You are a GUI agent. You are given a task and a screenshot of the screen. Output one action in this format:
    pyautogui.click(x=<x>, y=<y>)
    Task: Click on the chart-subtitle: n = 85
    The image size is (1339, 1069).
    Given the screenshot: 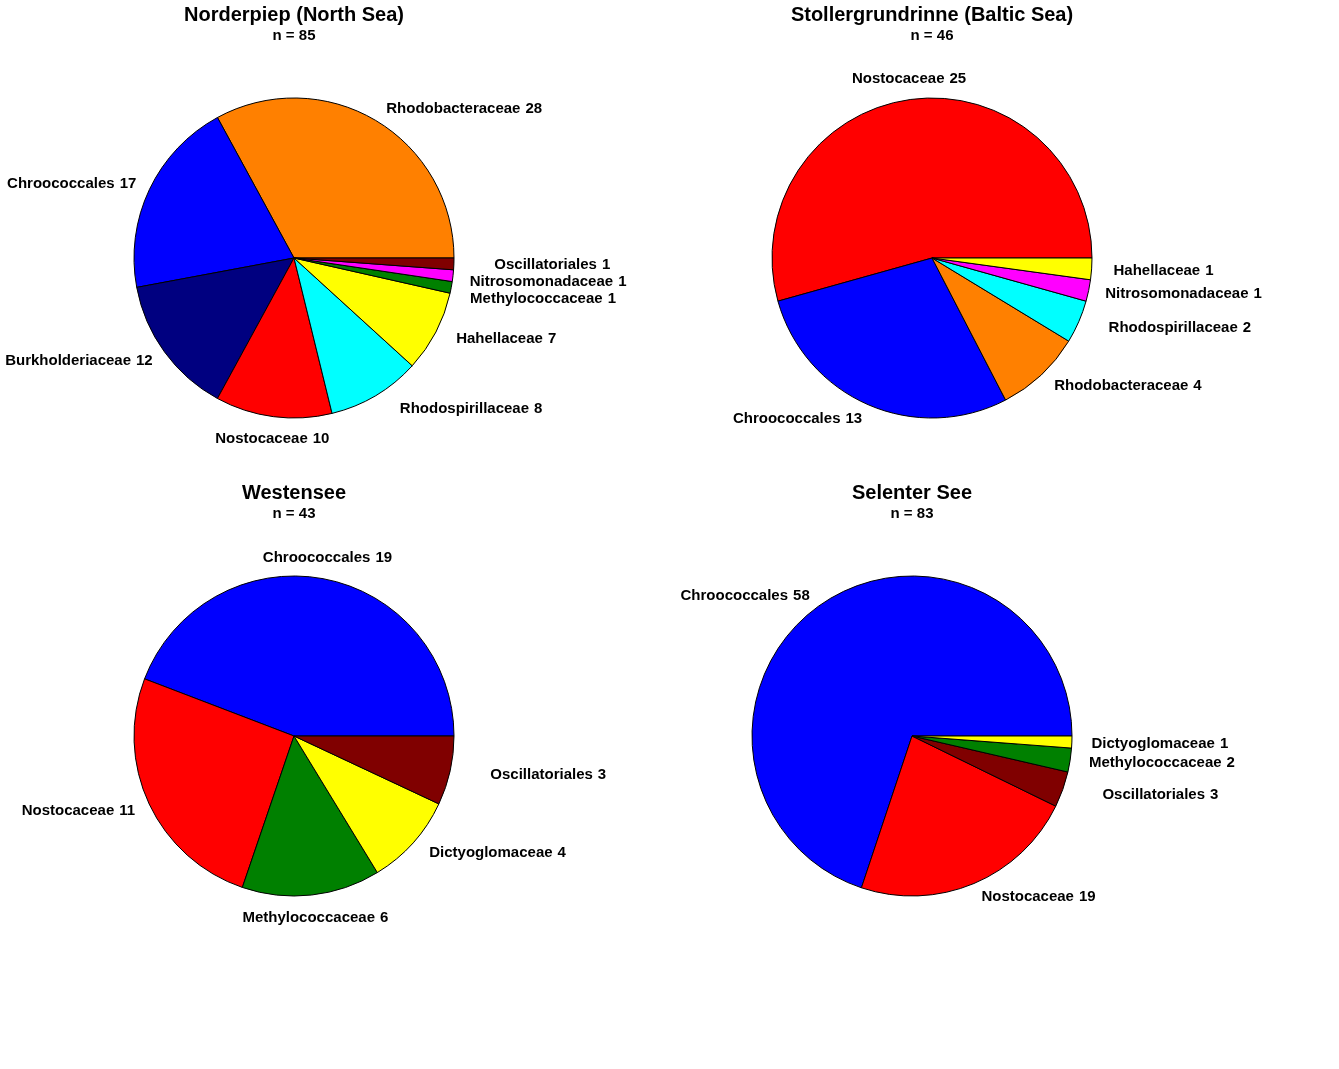 What is the action you would take?
    pyautogui.click(x=294, y=34)
    